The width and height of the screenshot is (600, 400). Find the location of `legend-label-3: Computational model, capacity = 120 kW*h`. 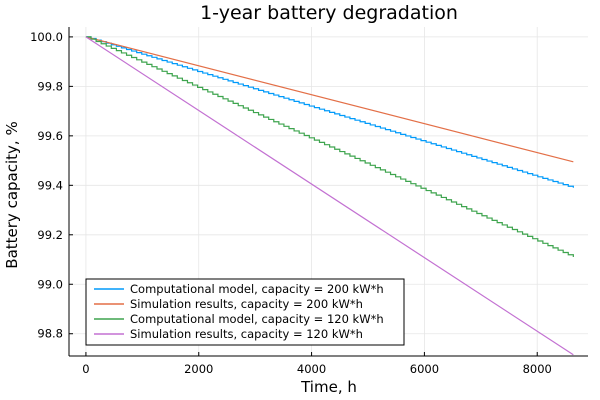

legend-label-3: Computational model, capacity = 120 kW*h is located at coordinates (257, 319).